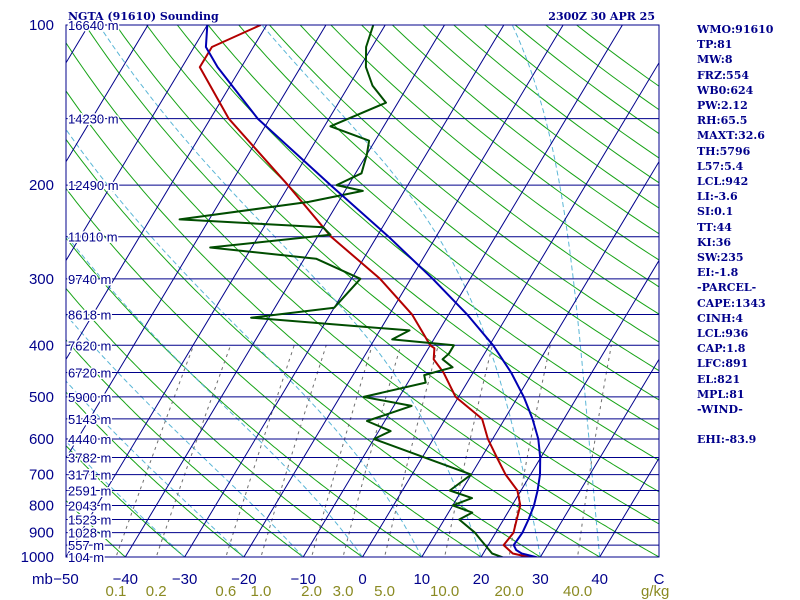 Image resolution: width=800 pixels, height=600 pixels. What do you see at coordinates (722, 121) in the screenshot?
I see `stat-row: RH:65.5` at bounding box center [722, 121].